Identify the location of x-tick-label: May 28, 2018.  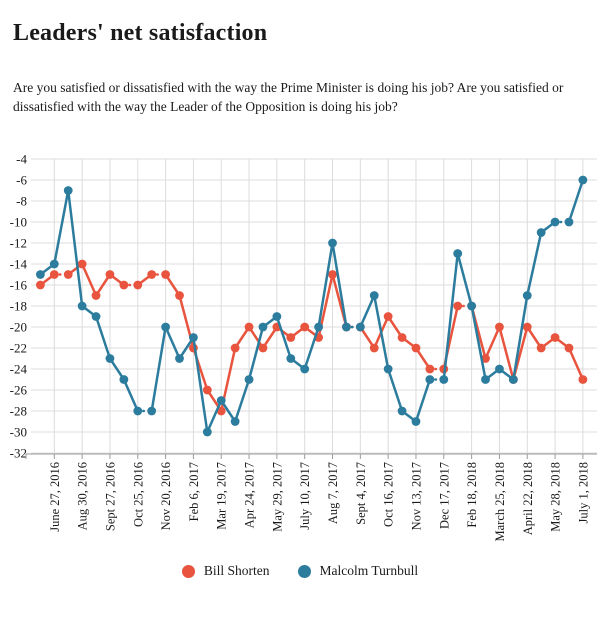
(556, 497).